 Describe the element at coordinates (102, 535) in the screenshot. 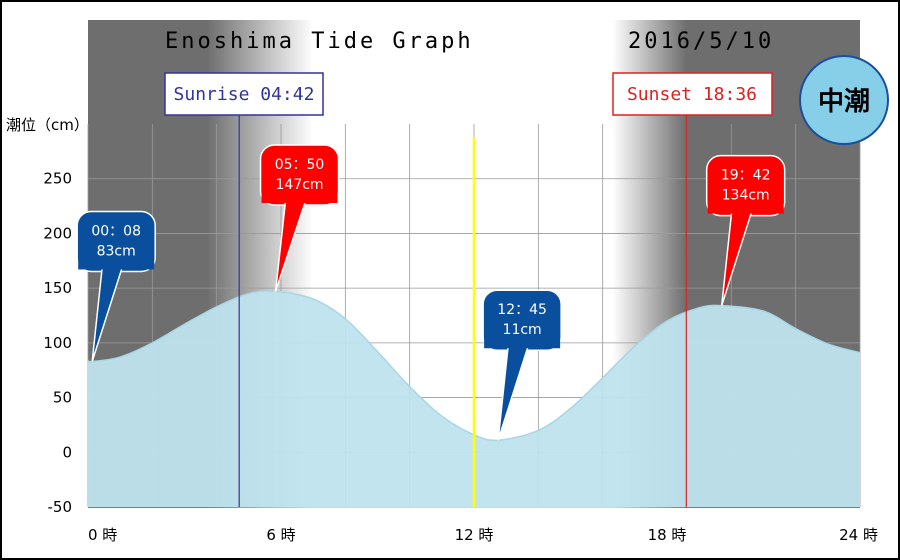

I see `x-tick-label: 0 時` at that location.